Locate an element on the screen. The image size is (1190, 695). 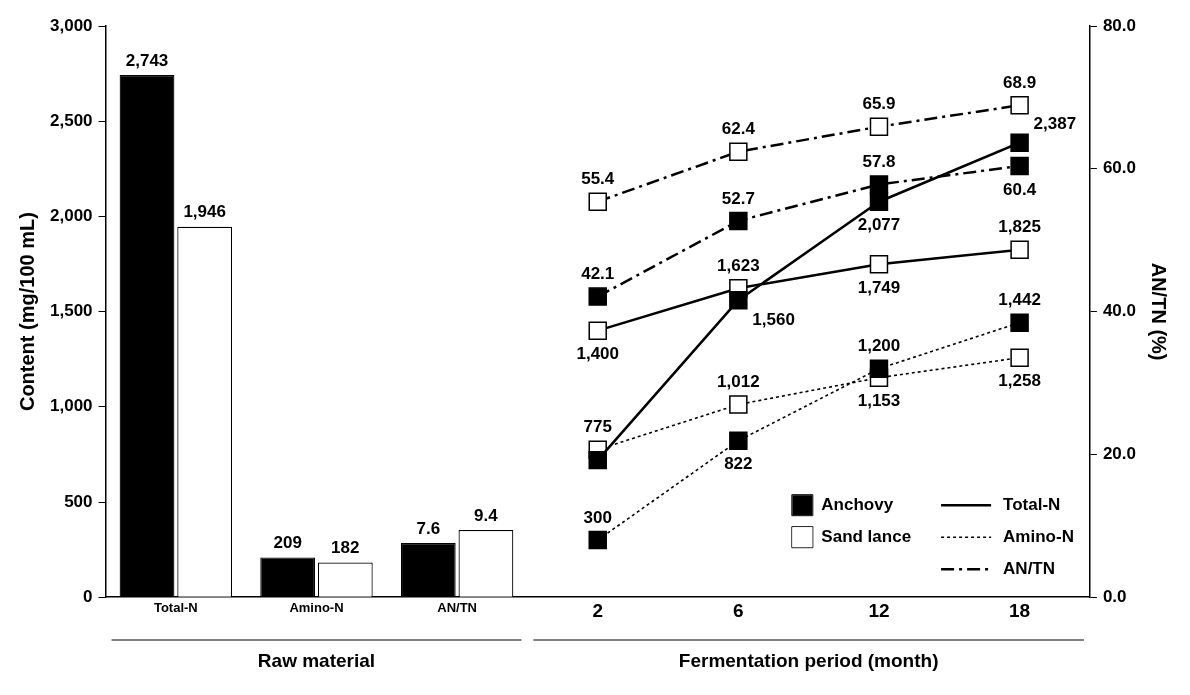
data-label: 2,743 is located at coordinates (147, 60).